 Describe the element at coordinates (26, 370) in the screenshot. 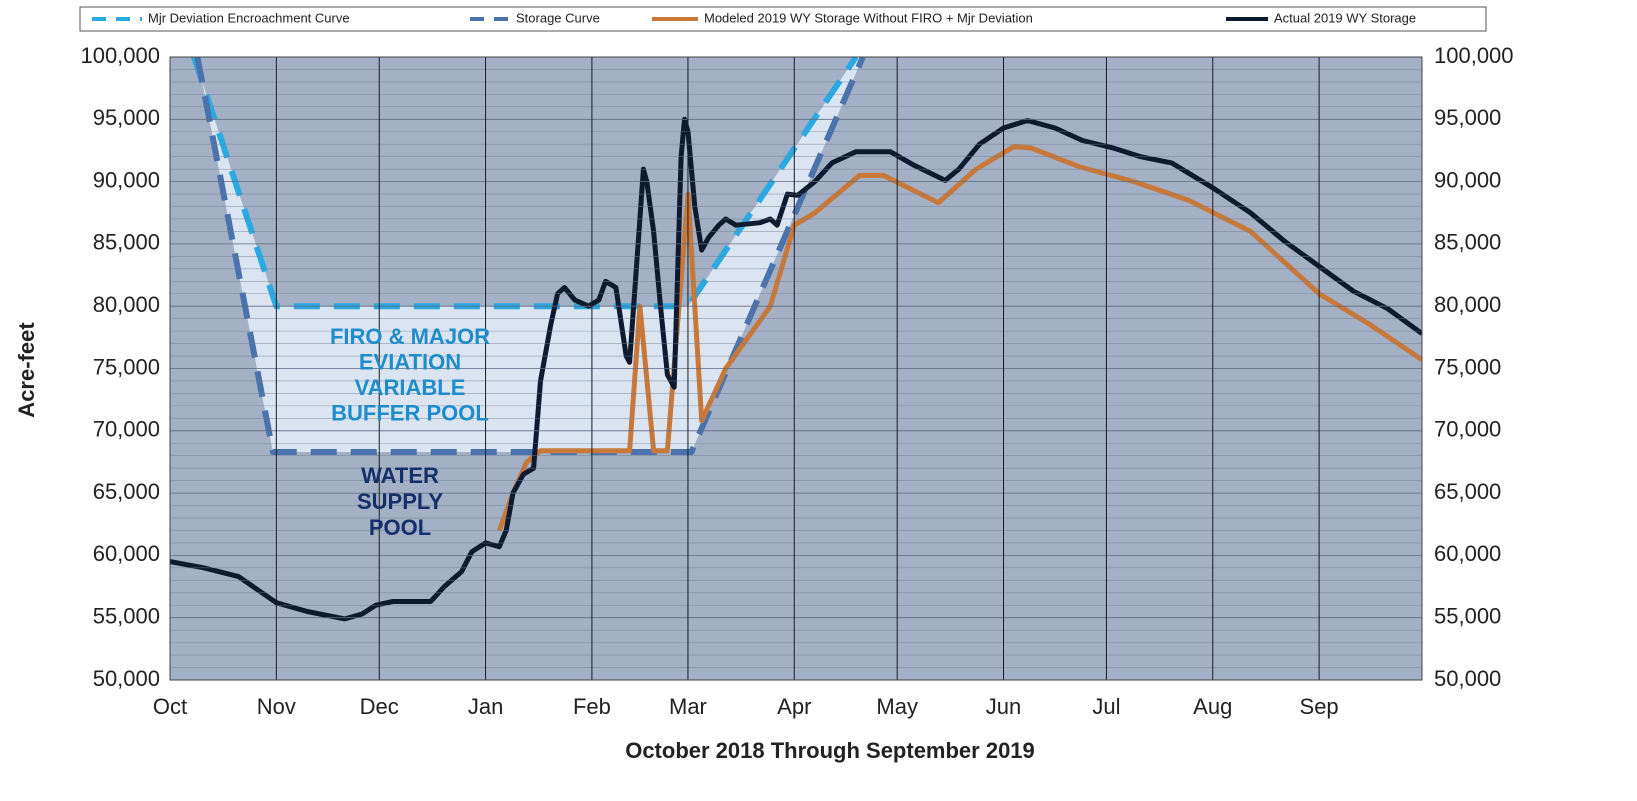

I see `y-axis-label: Acre-feet` at that location.